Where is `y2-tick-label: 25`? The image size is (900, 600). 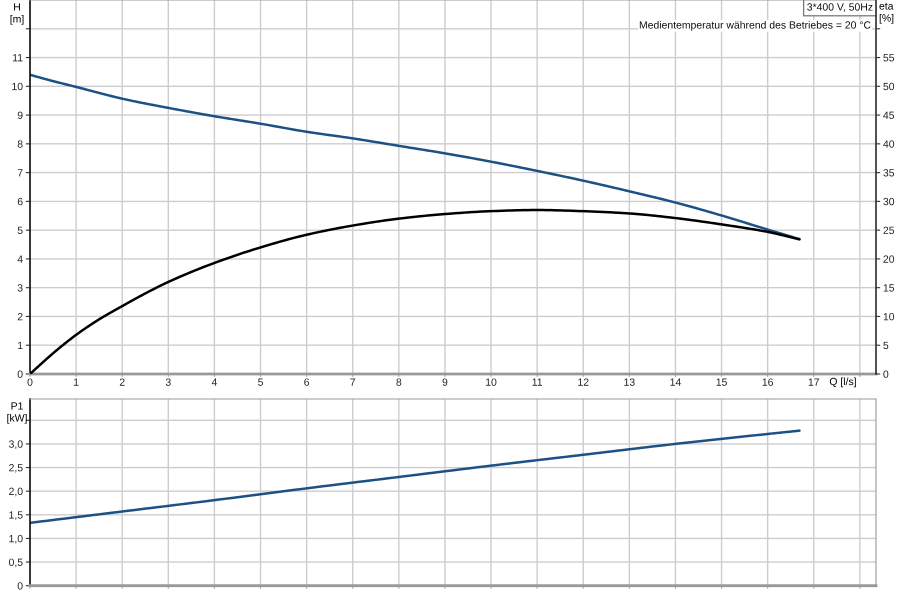 y2-tick-label: 25 is located at coordinates (888, 230).